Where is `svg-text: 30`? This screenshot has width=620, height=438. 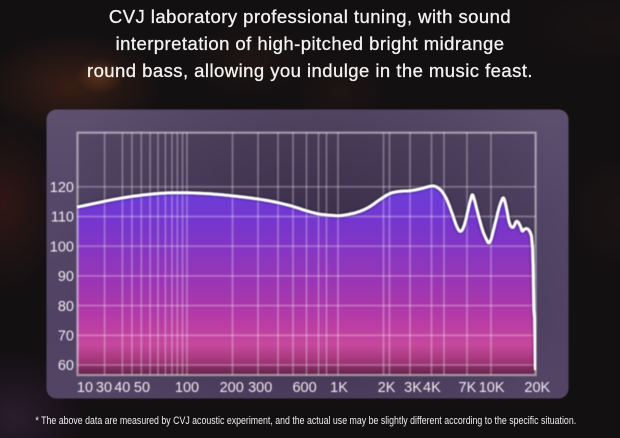
svg-text: 30 is located at coordinates (104, 388).